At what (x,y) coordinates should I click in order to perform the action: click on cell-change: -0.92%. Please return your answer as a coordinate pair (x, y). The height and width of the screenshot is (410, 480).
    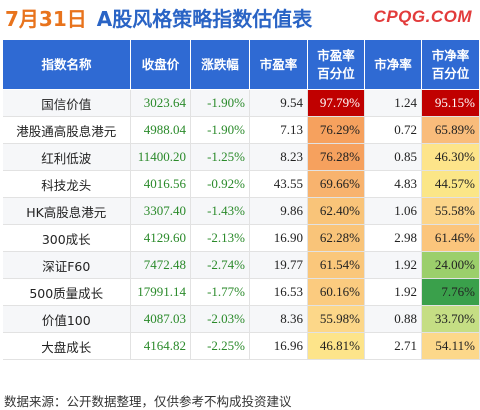
    Looking at the image, I should click on (220, 184).